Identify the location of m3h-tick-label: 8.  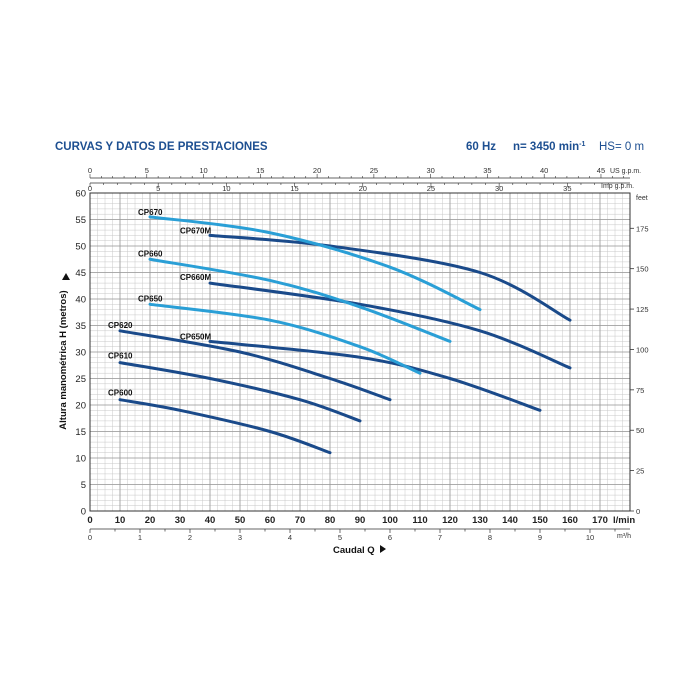
(490, 537).